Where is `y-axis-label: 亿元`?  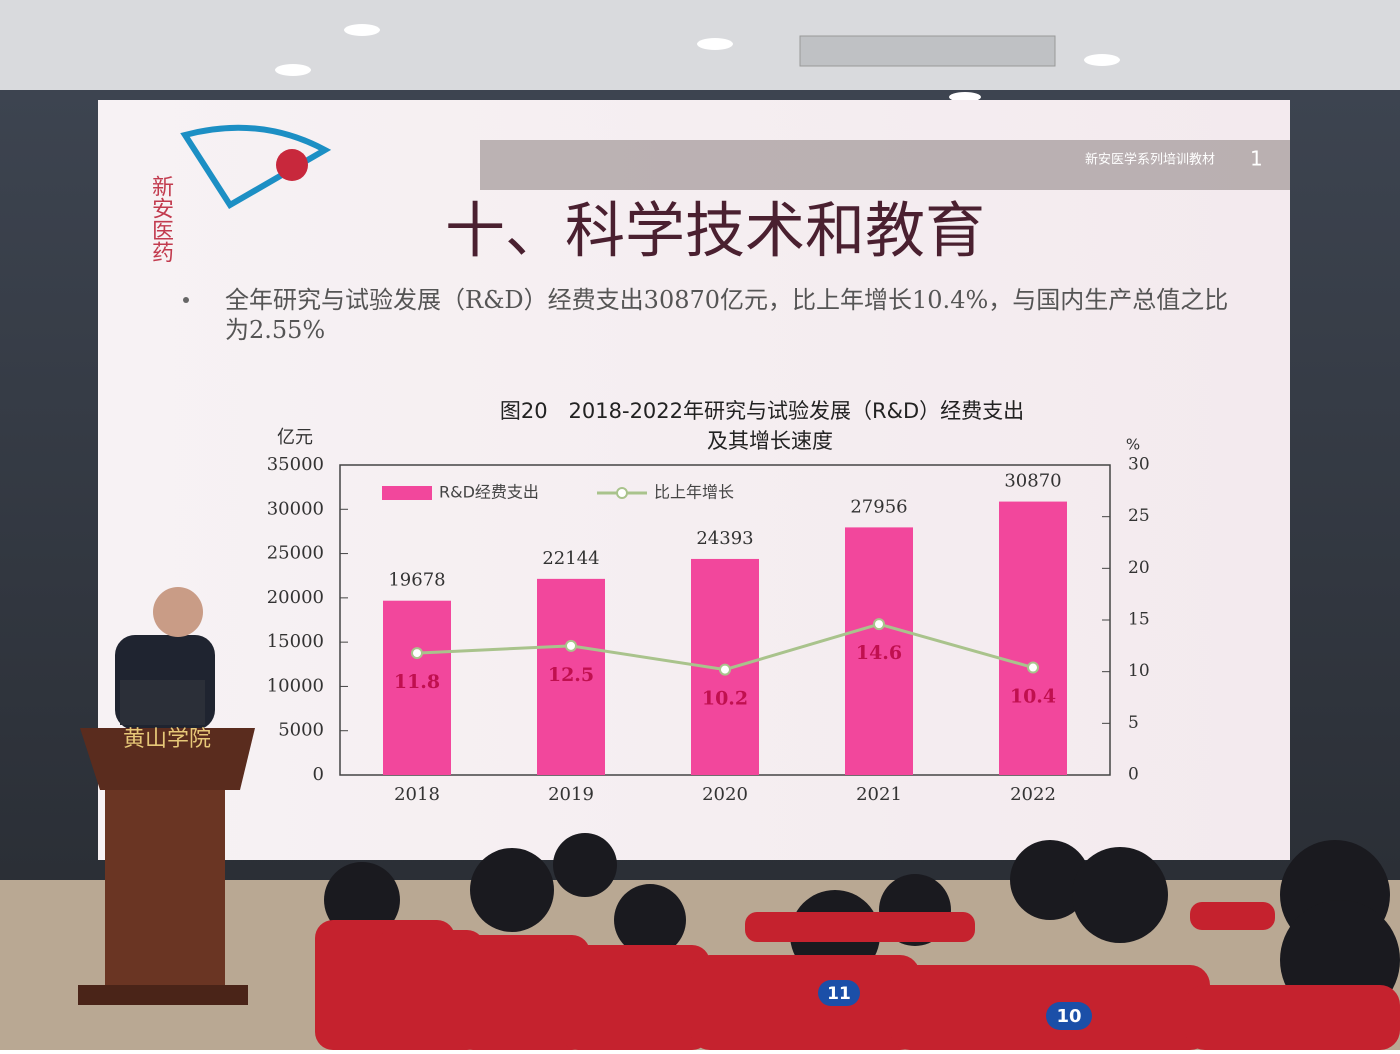 y-axis-label: 亿元 is located at coordinates (295, 437).